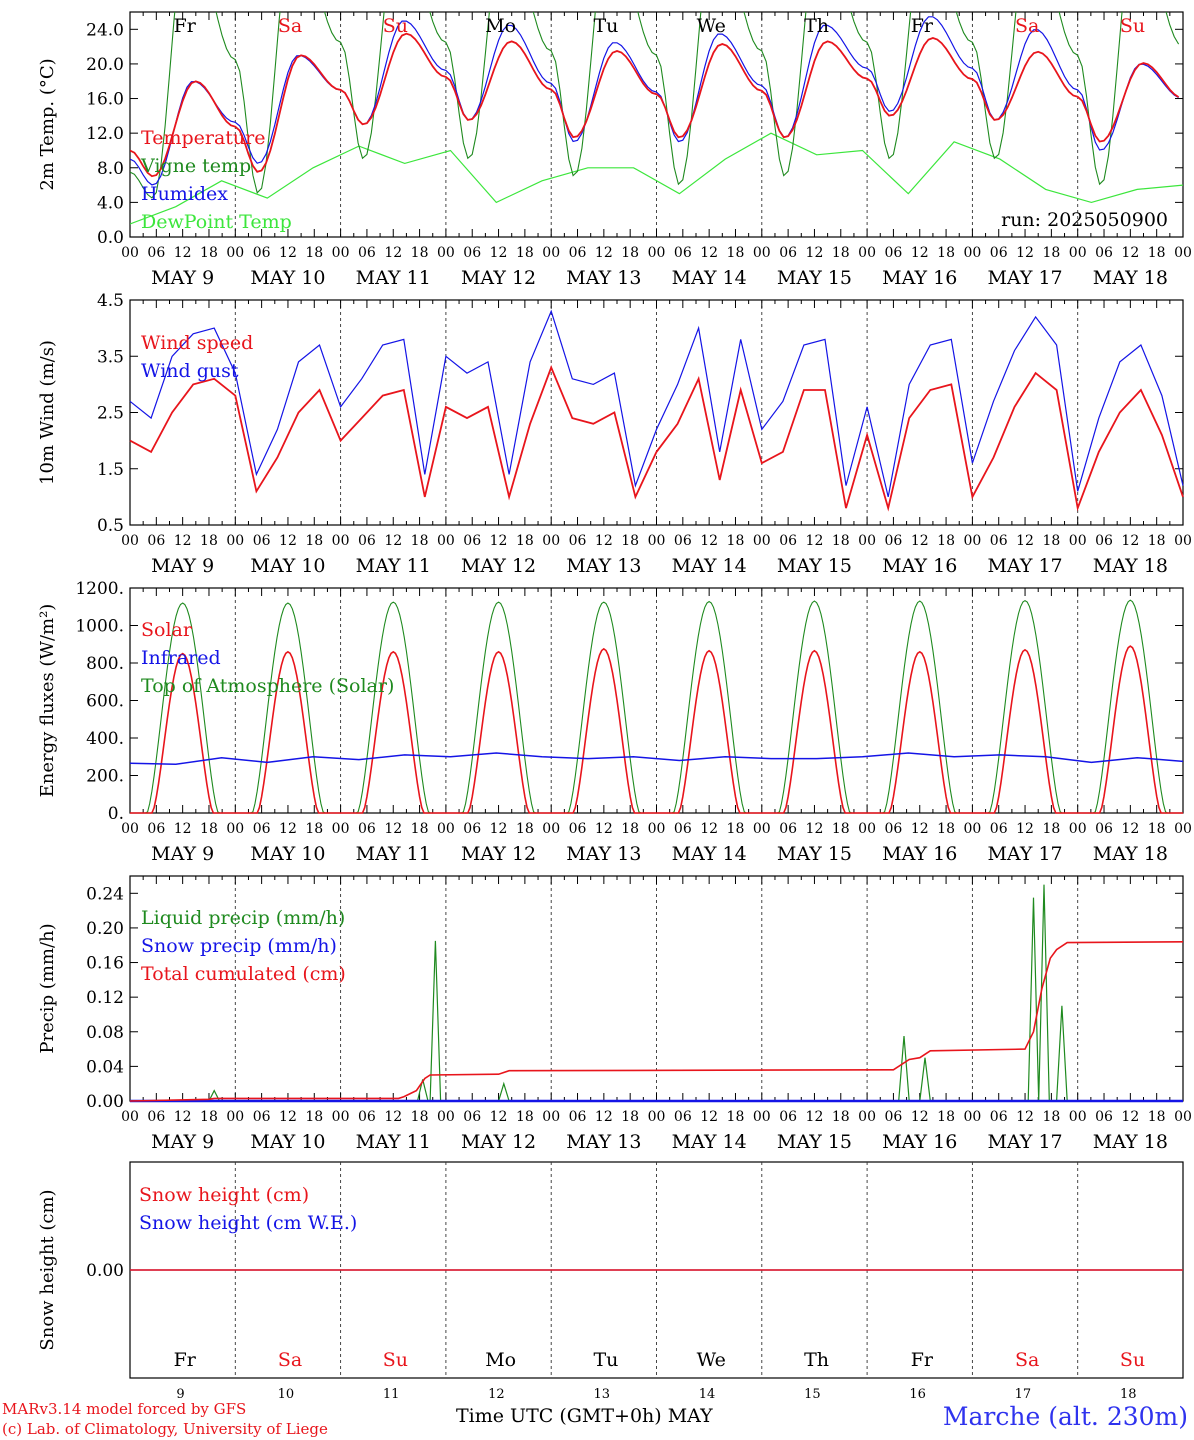 The width and height of the screenshot is (1194, 1440). What do you see at coordinates (1084, 220) in the screenshot?
I see `run-label: run: 2025050900` at bounding box center [1084, 220].